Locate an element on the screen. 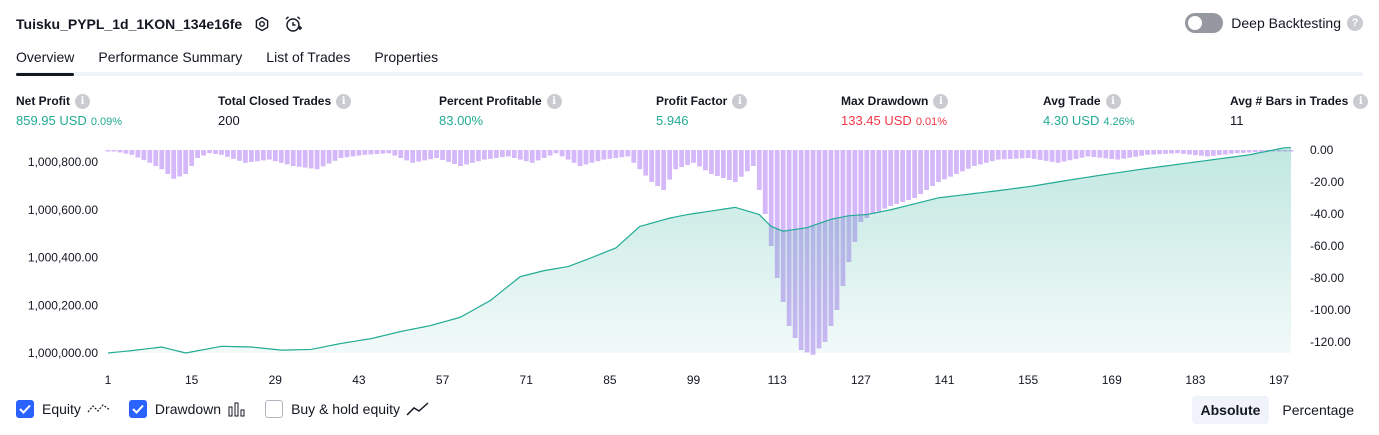 The width and height of the screenshot is (1379, 435). equity-checkbox: Equity is located at coordinates (63, 409).